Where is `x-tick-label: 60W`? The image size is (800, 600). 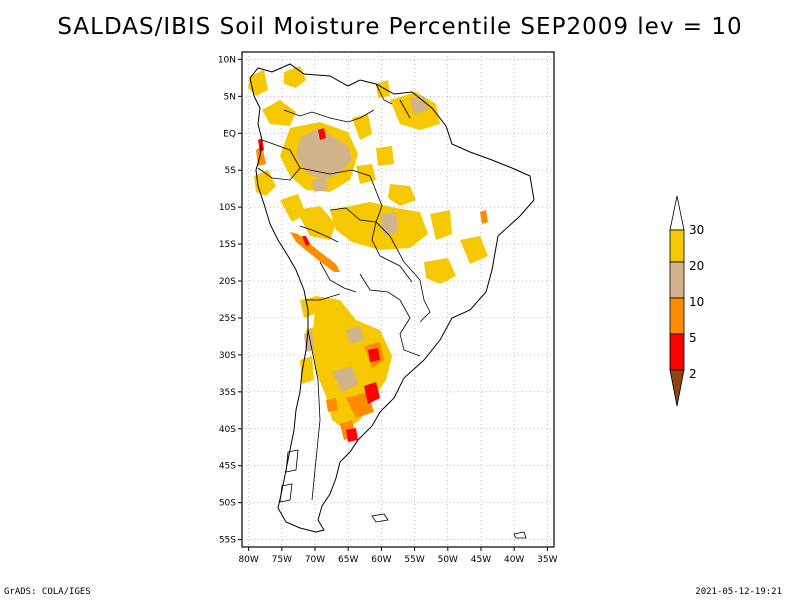
x-tick-label: 60W is located at coordinates (381, 560).